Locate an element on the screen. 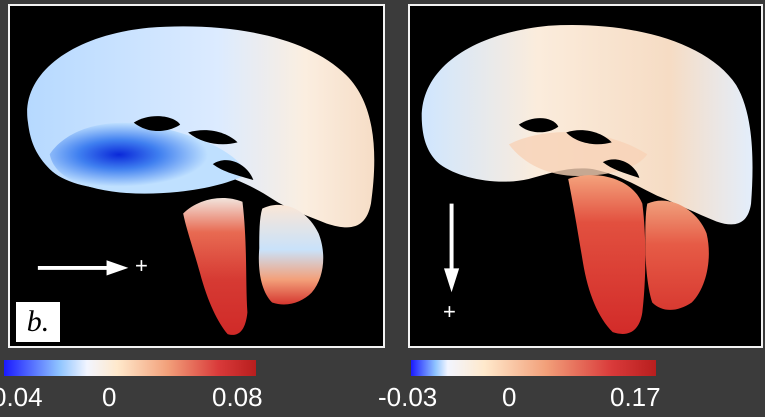 The height and width of the screenshot is (417, 765). colorbar-right is located at coordinates (533, 368).